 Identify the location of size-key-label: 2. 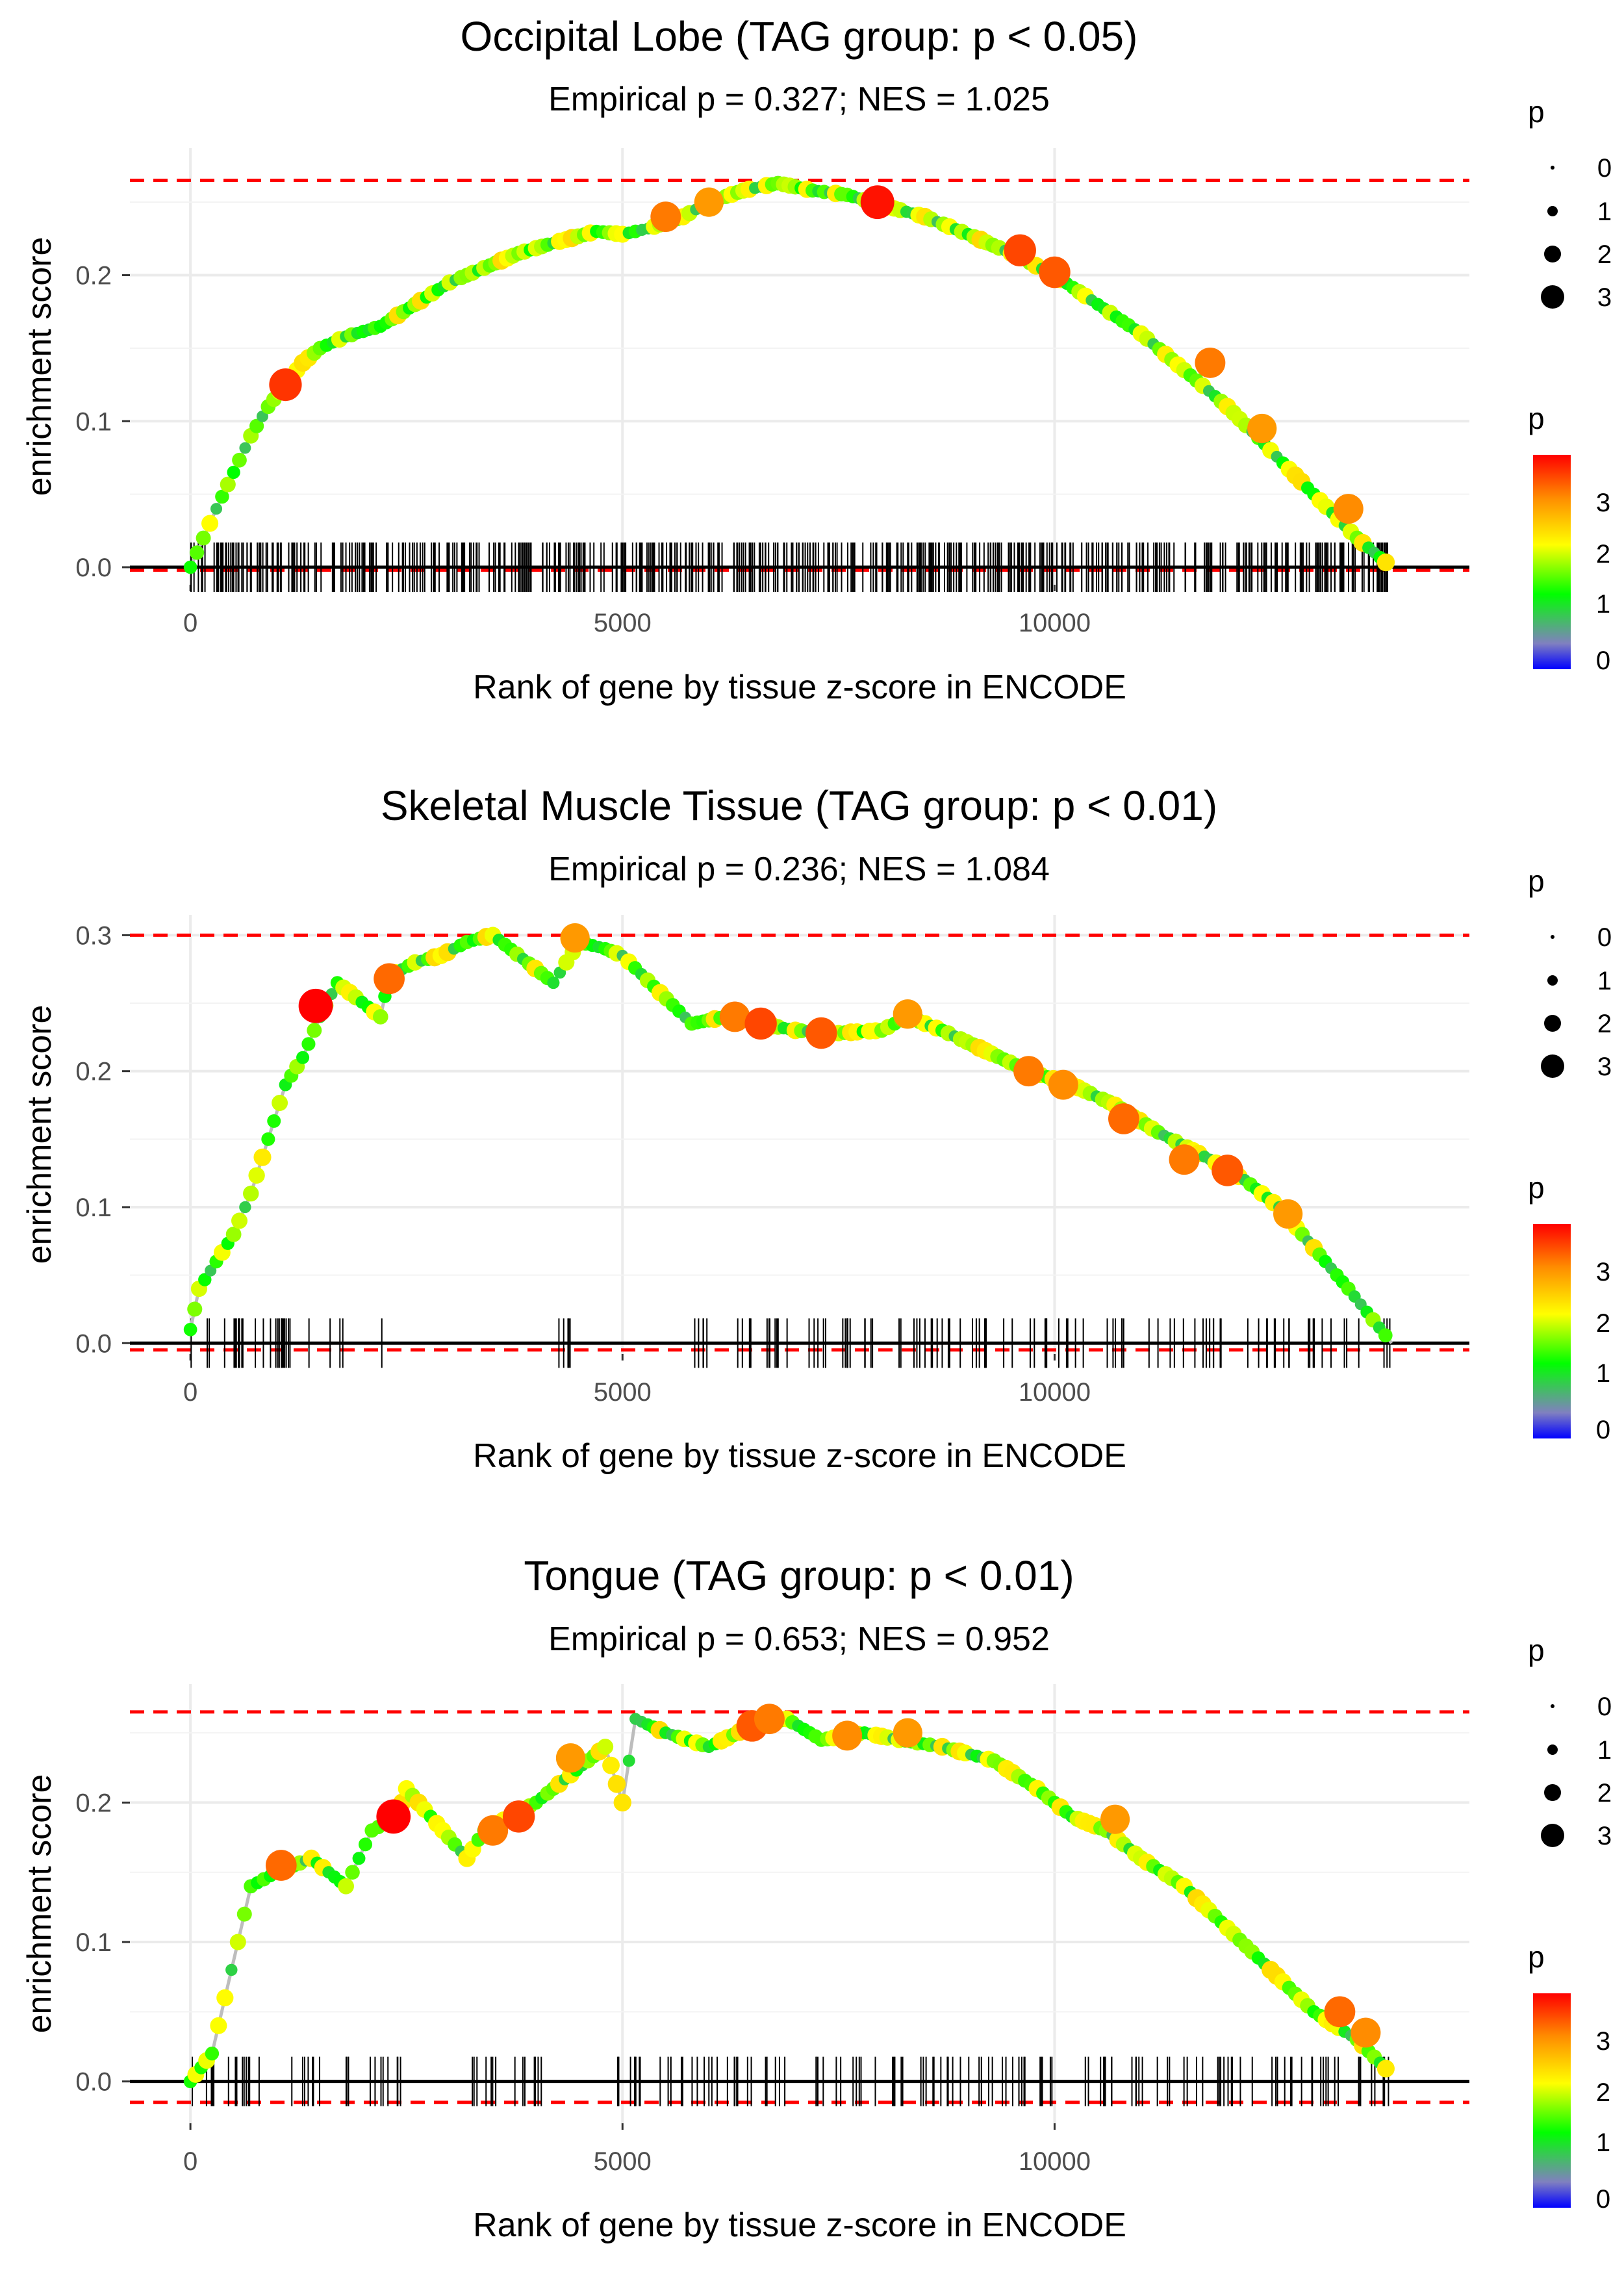
(1604, 1024).